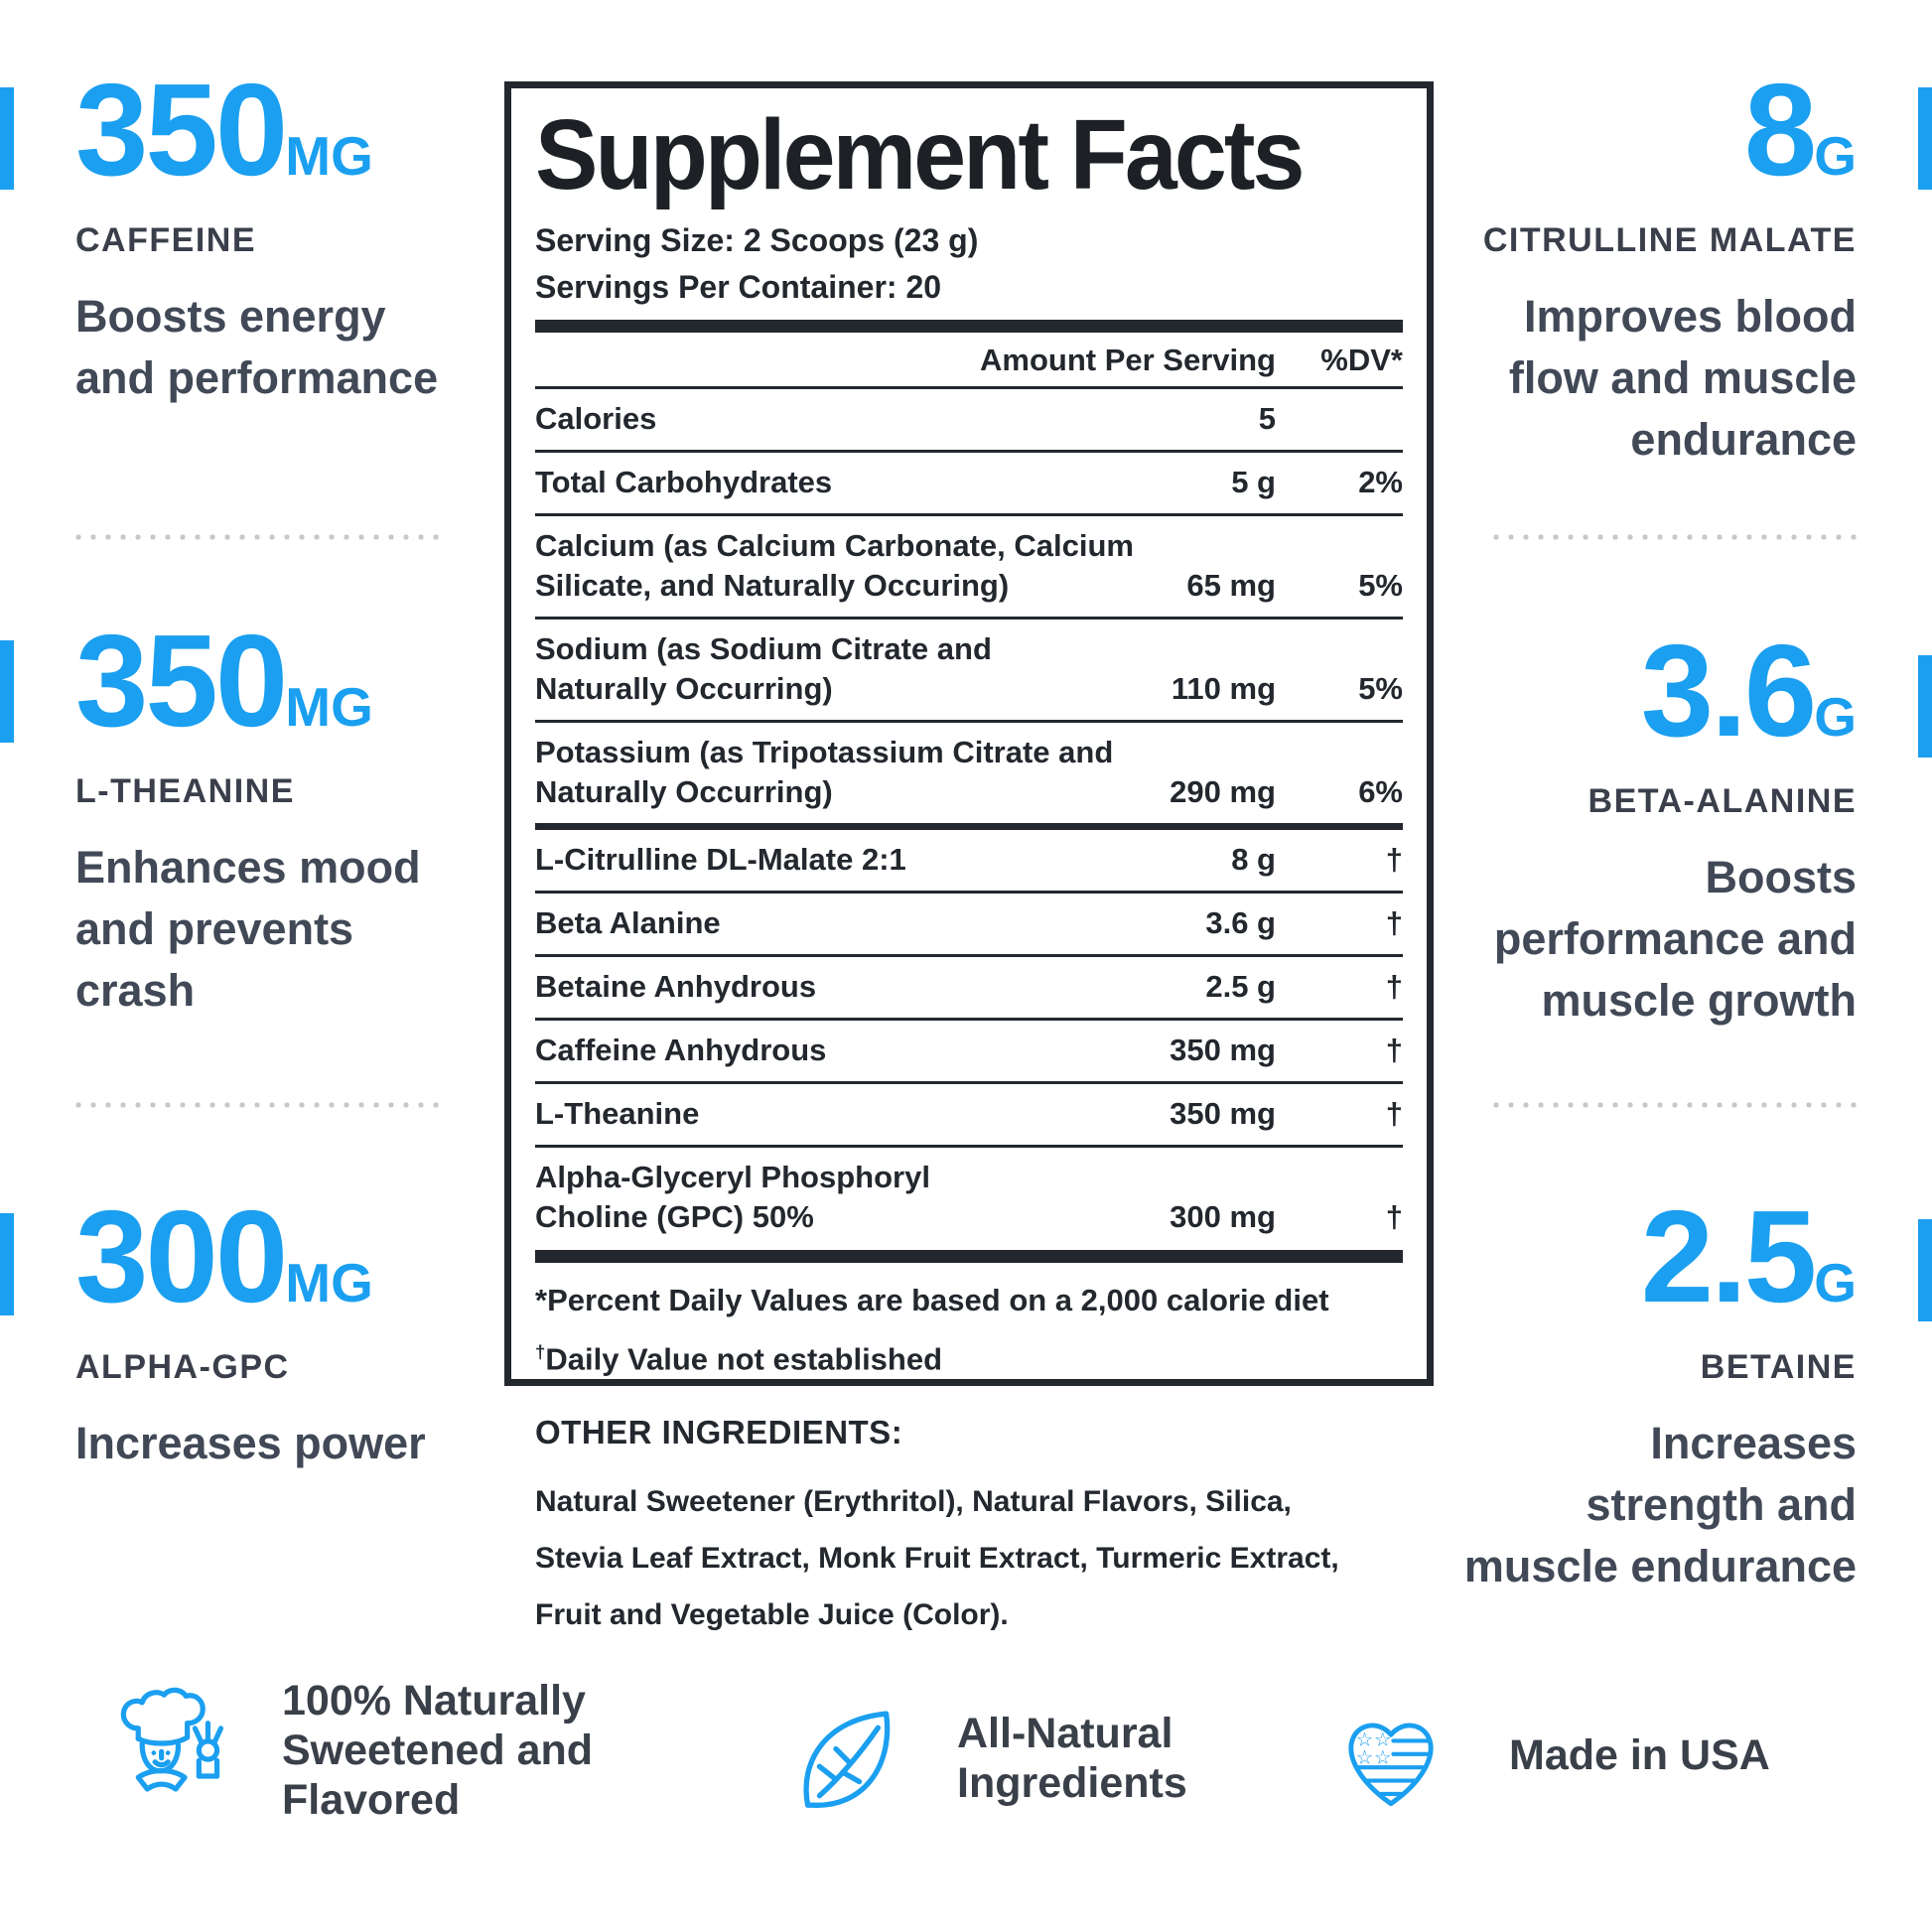 The image size is (1932, 1932). Describe the element at coordinates (1267, 419) in the screenshot. I see `row-amount: 5` at that location.